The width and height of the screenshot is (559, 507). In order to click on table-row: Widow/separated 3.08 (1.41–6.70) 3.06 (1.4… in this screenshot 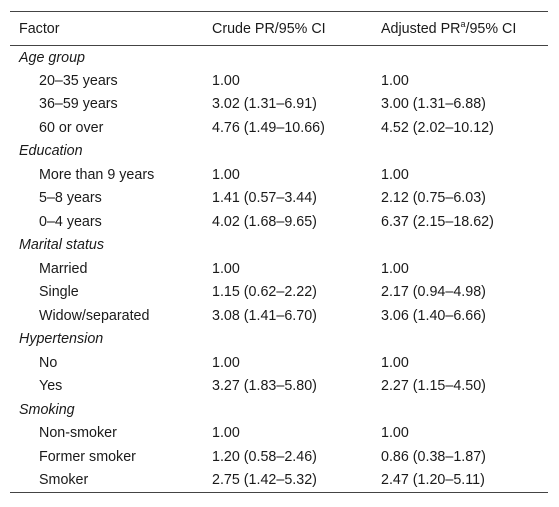, I will do `click(279, 316)`.